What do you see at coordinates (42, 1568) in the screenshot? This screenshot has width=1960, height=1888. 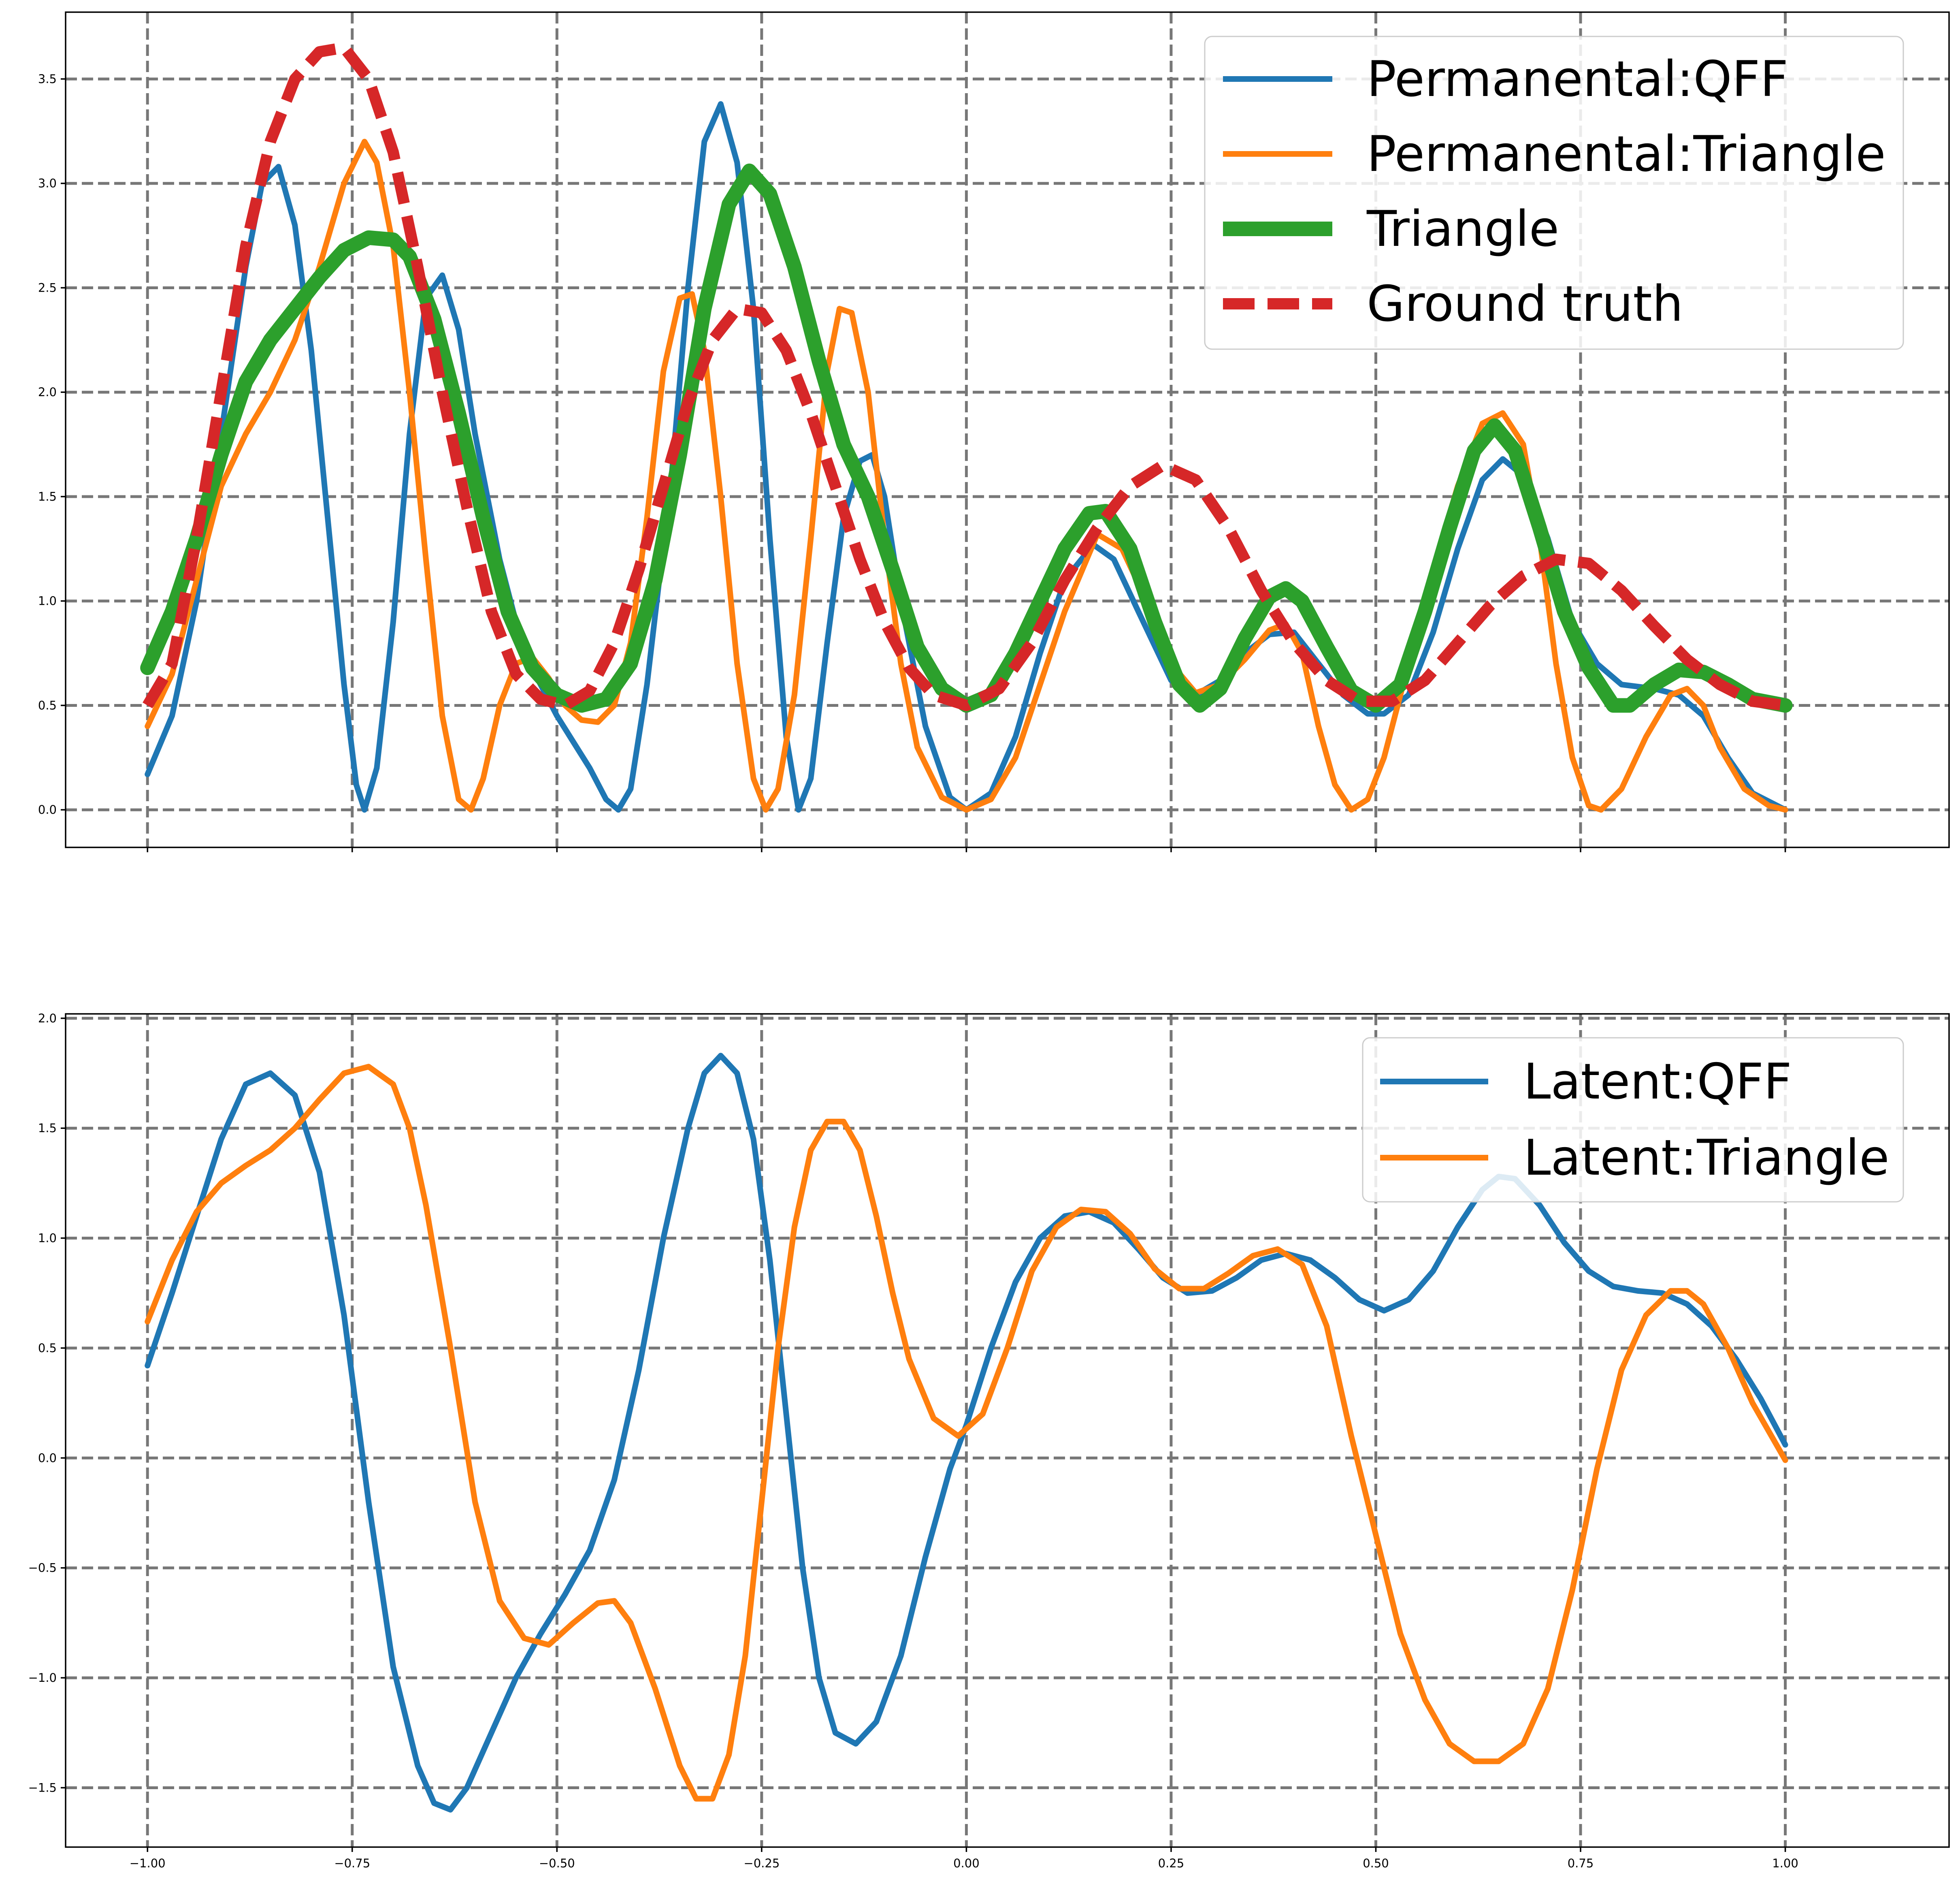 I see `y-tick-label: −0.5` at bounding box center [42, 1568].